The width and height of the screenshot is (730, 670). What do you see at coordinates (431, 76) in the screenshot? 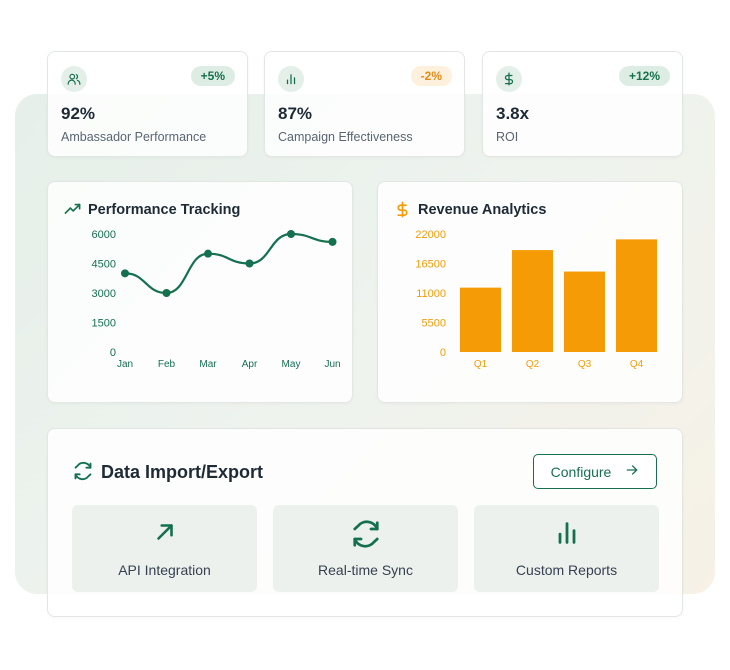
I see `trend-badge: -2%` at bounding box center [431, 76].